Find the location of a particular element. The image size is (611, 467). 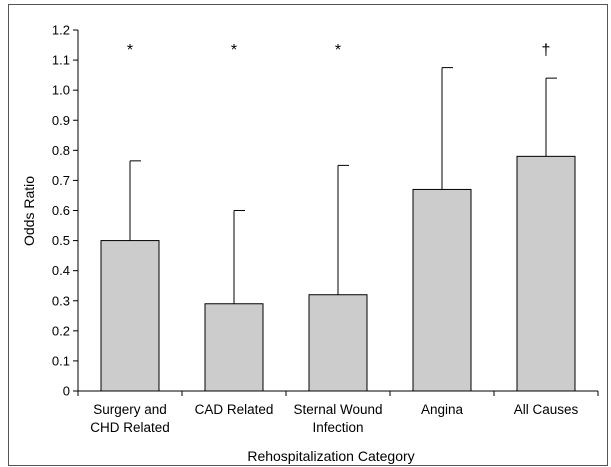

x-tick-label: Surgery and is located at coordinates (130, 409).